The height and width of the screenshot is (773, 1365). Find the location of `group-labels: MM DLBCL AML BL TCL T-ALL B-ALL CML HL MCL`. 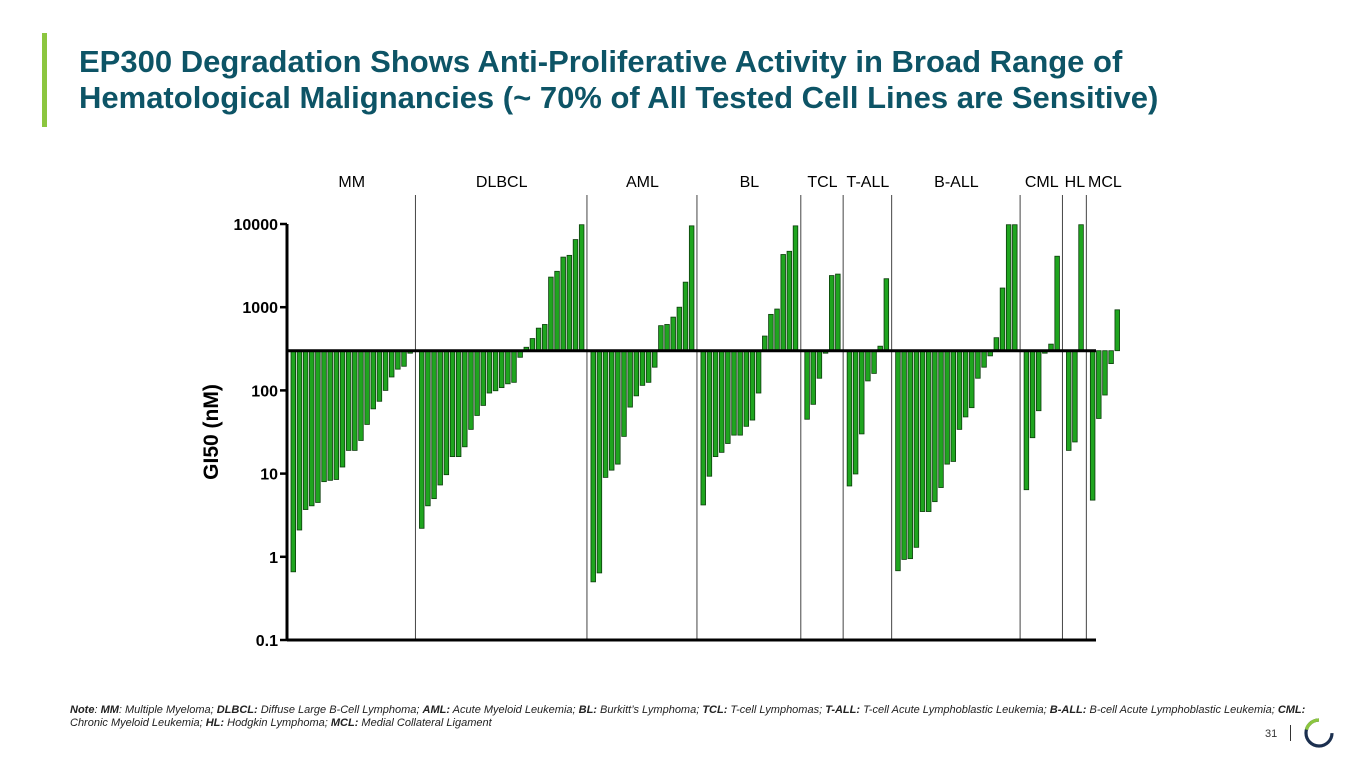

group-labels: MM DLBCL AML BL TCL T-ALL B-ALL CML HL MCL is located at coordinates (730, 182).